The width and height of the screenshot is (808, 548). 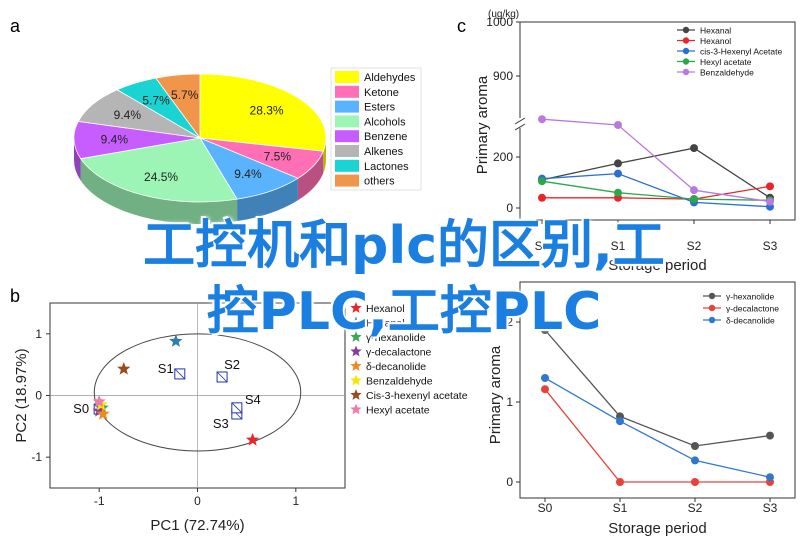 I want to click on c-xtick-label-2: S2, so click(x=694, y=246).